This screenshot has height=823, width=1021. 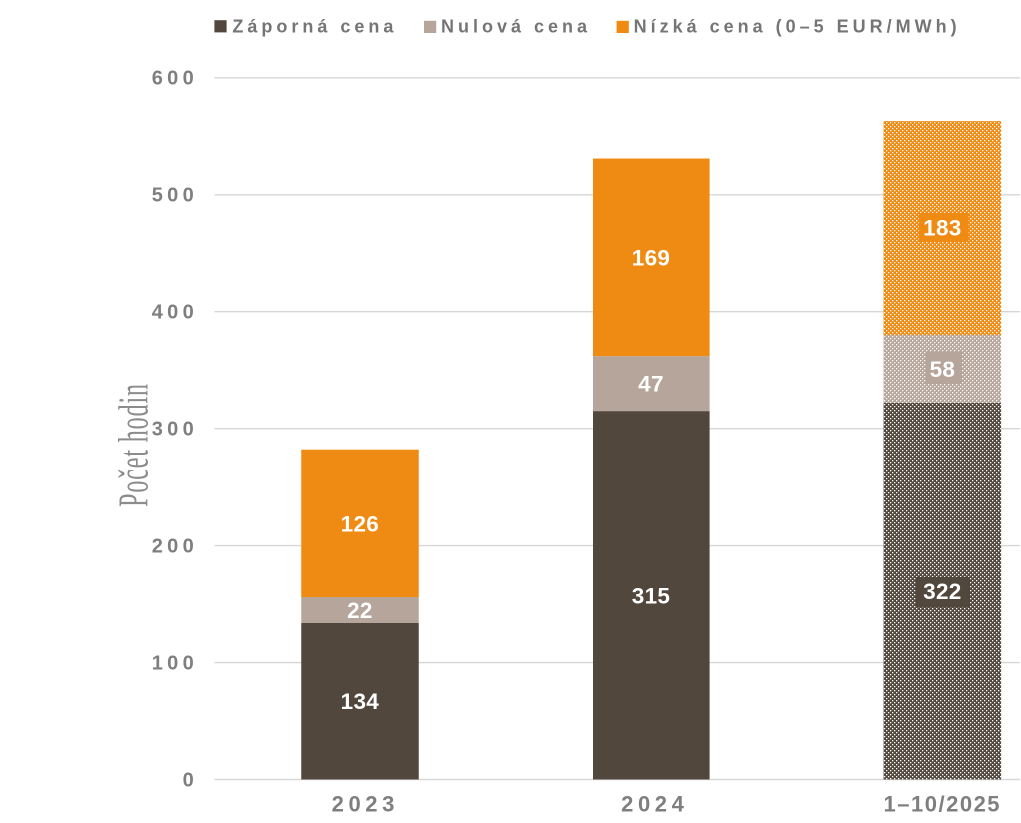 I want to click on svg-text: 600, so click(x=175, y=79).